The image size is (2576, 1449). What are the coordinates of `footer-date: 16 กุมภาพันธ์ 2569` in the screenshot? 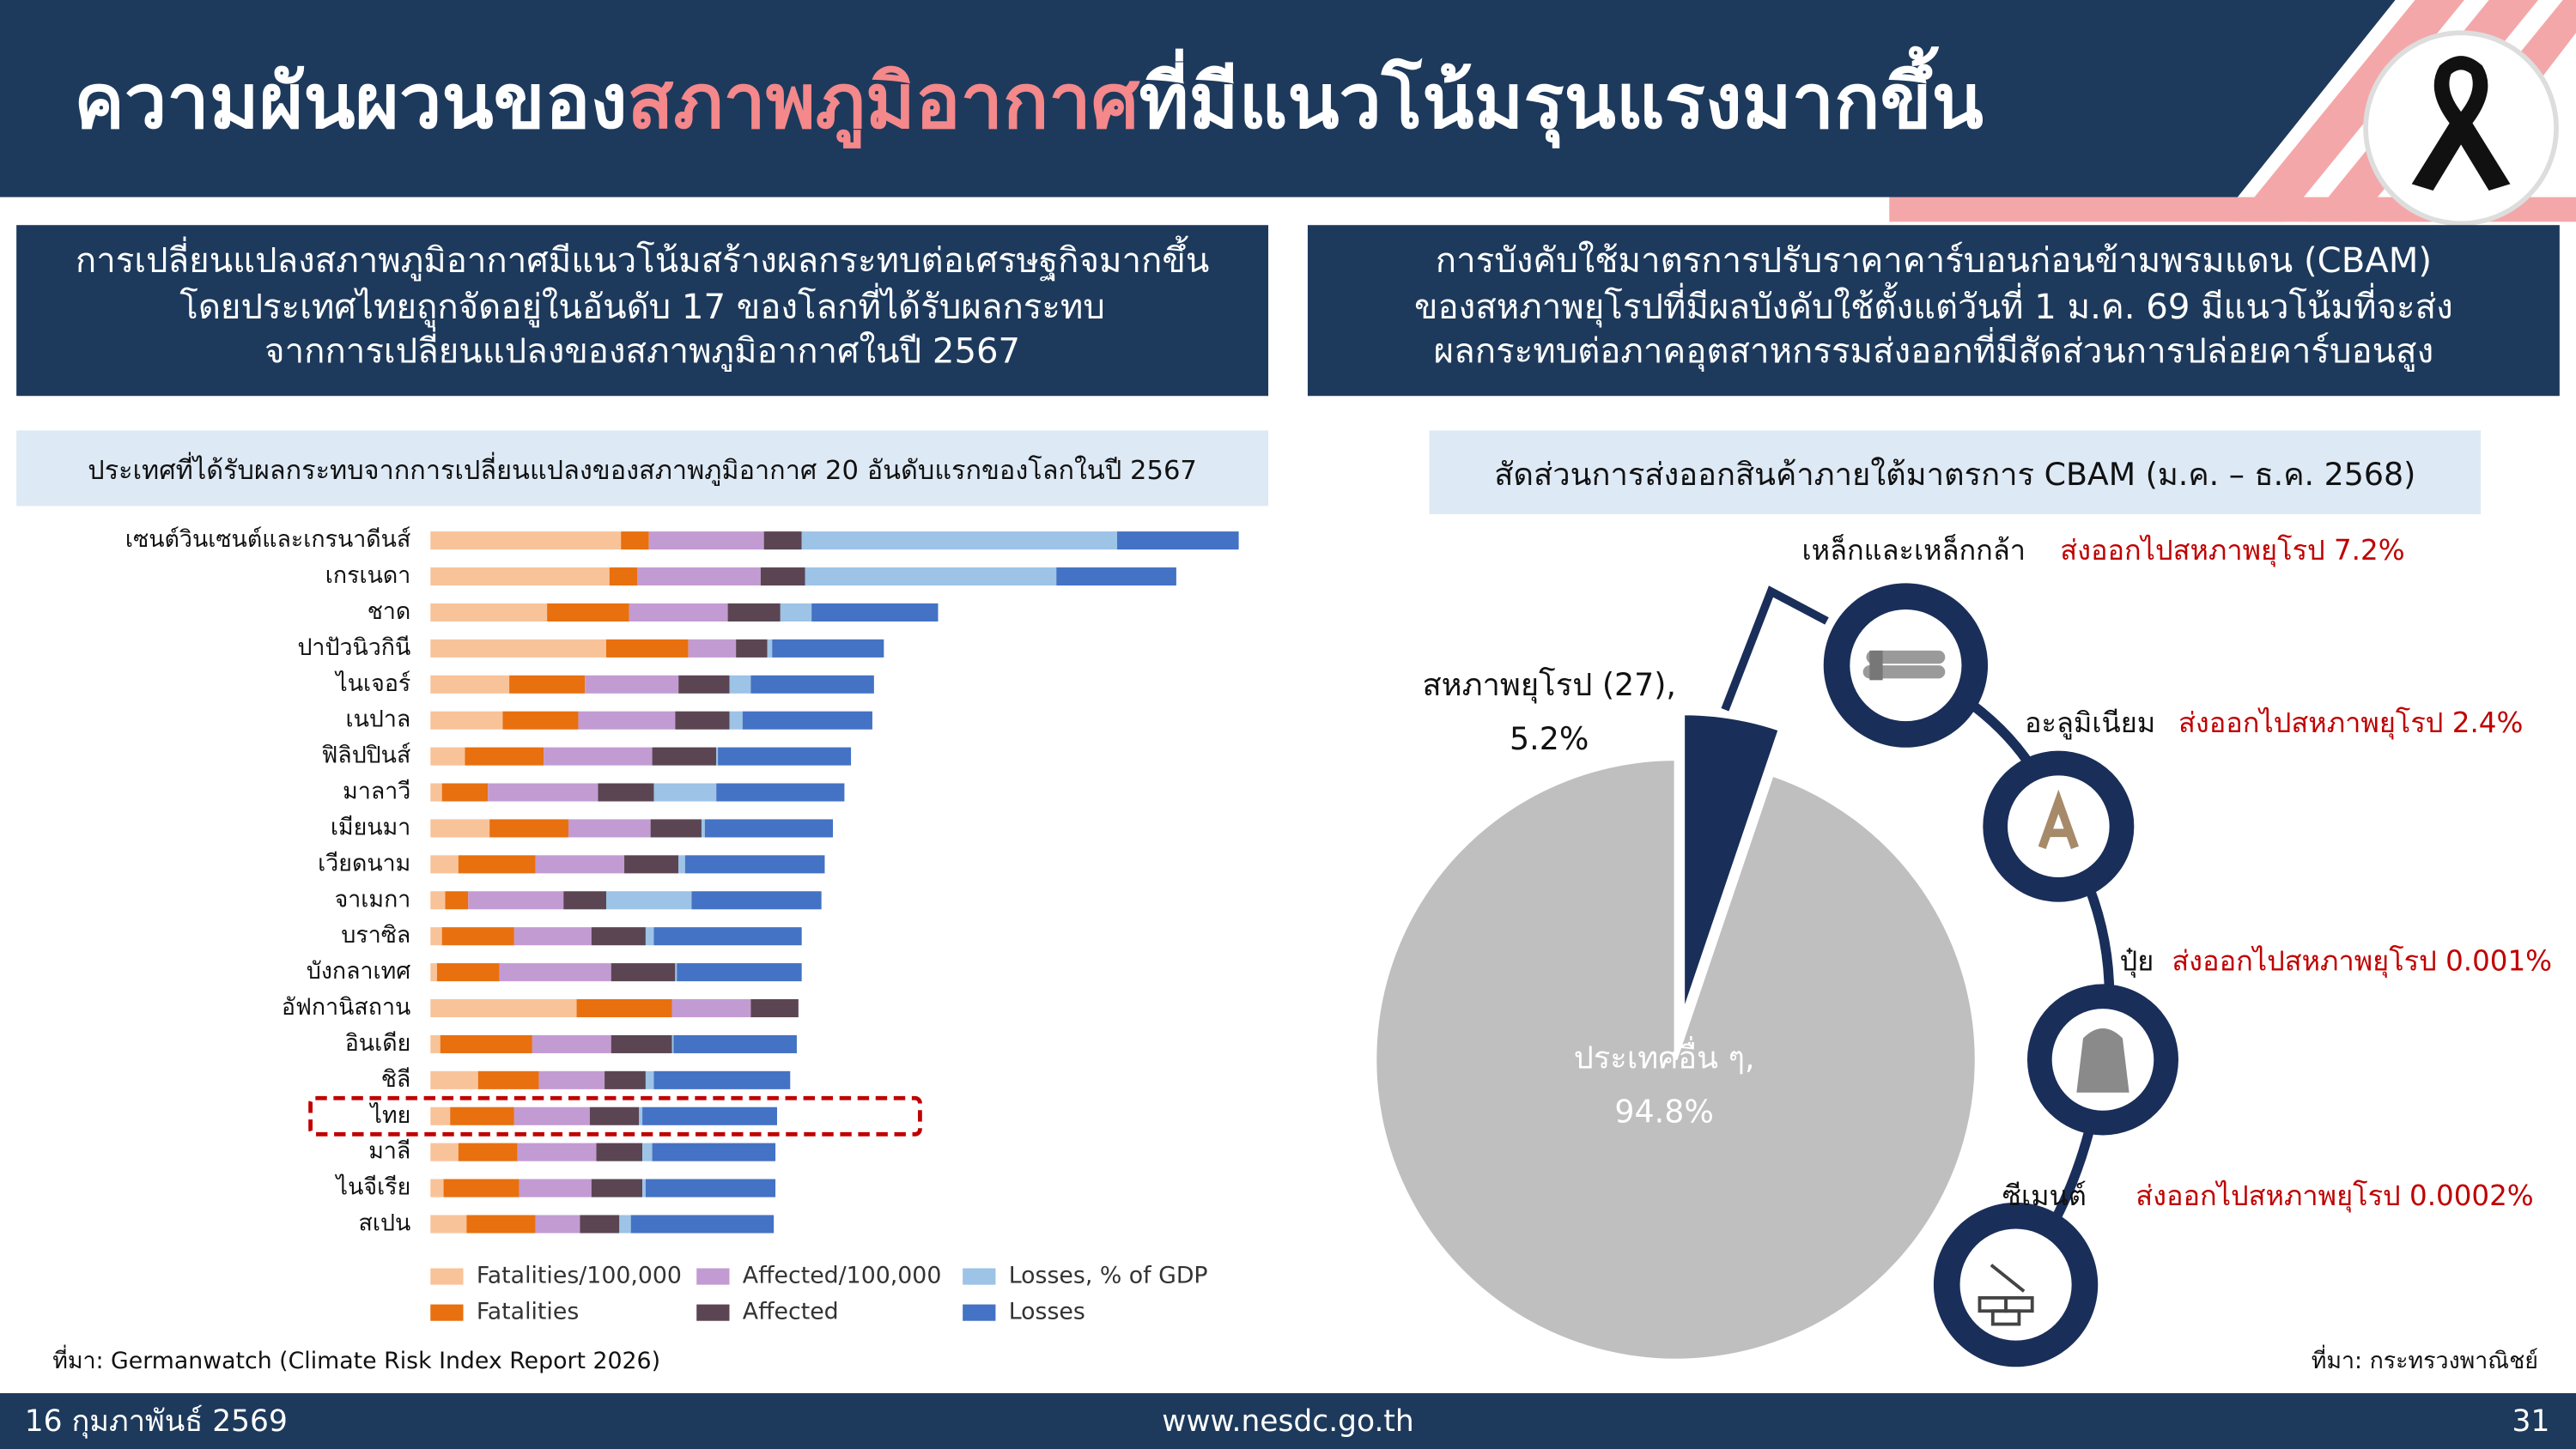 It's located at (156, 1421).